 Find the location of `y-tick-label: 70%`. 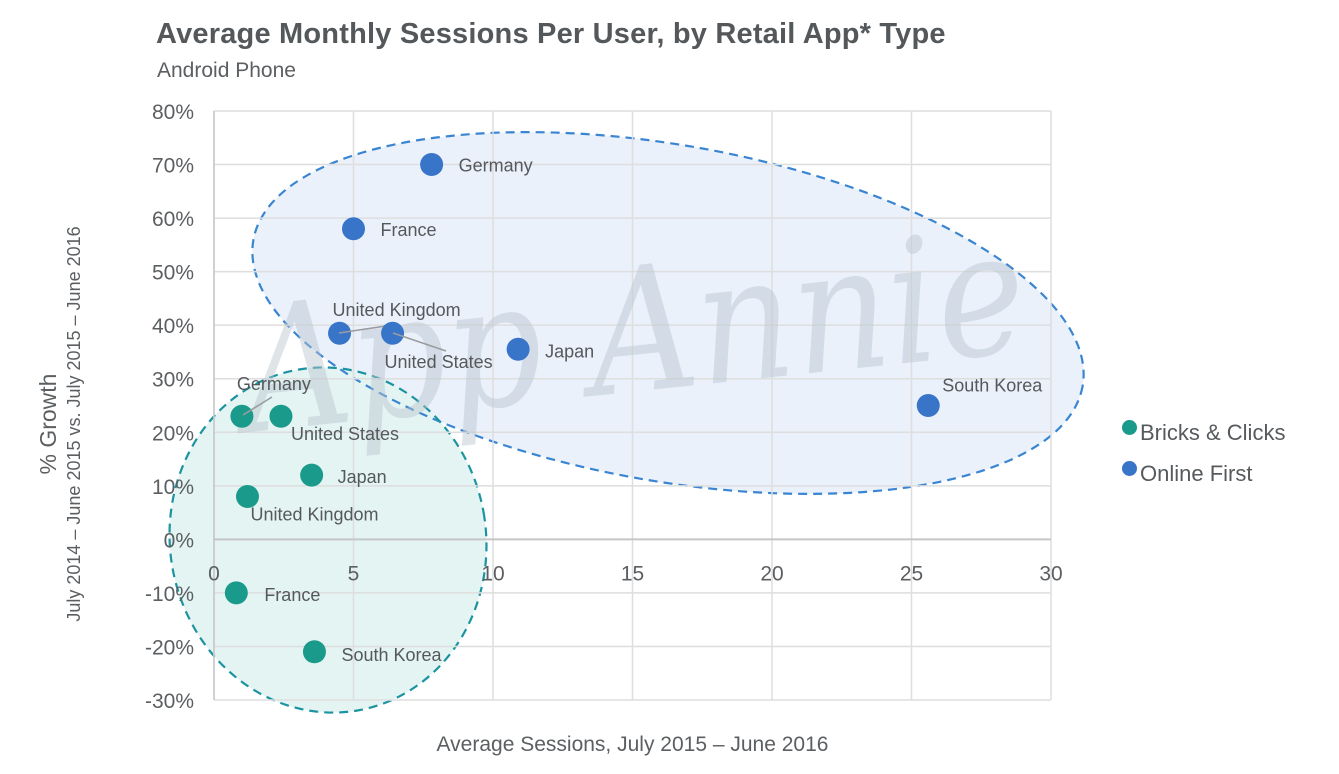

y-tick-label: 70% is located at coordinates (173, 166).